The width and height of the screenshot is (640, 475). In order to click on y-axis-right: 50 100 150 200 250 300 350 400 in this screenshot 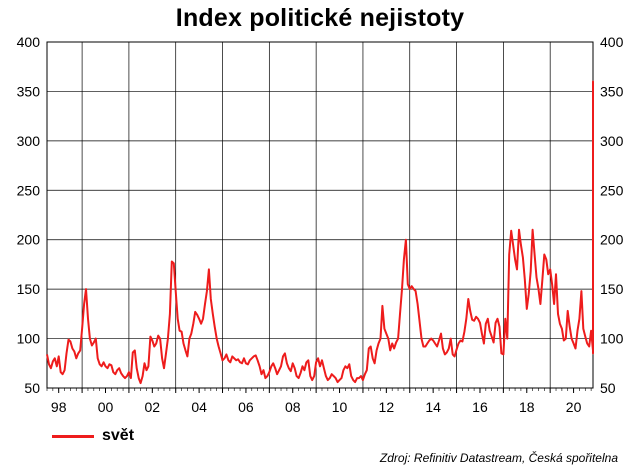, I will do `click(612, 215)`.